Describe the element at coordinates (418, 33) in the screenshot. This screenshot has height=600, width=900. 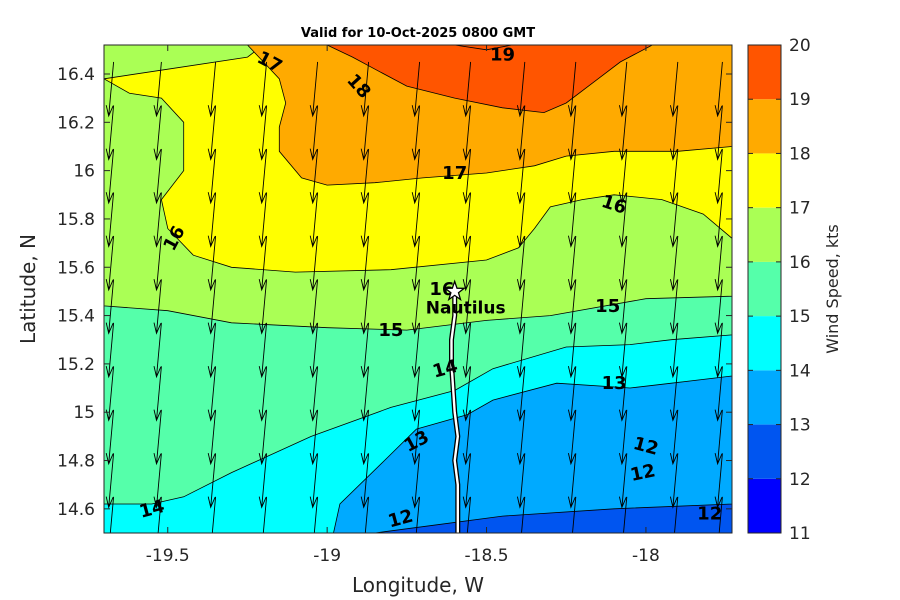
I see `chart-title: Valid for 10-Oct-2025 0800 GMT` at that location.